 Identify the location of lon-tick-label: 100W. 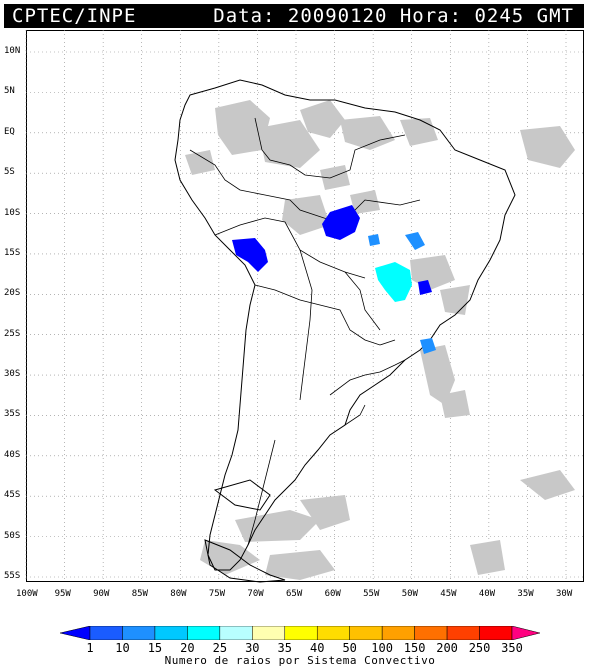
(27, 594).